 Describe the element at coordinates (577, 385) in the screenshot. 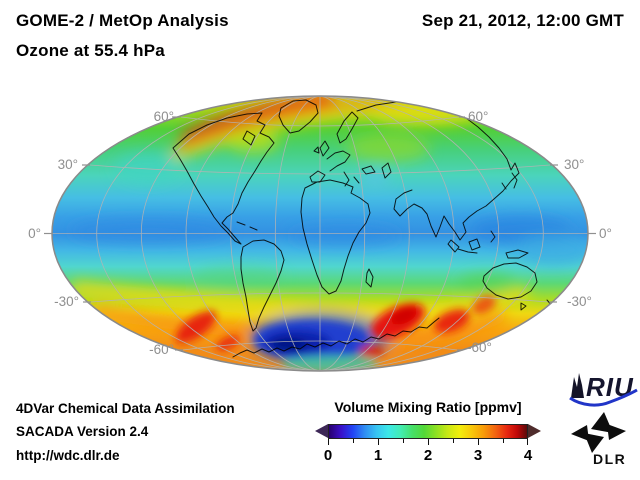

I see `riu-cathedral-icon` at that location.